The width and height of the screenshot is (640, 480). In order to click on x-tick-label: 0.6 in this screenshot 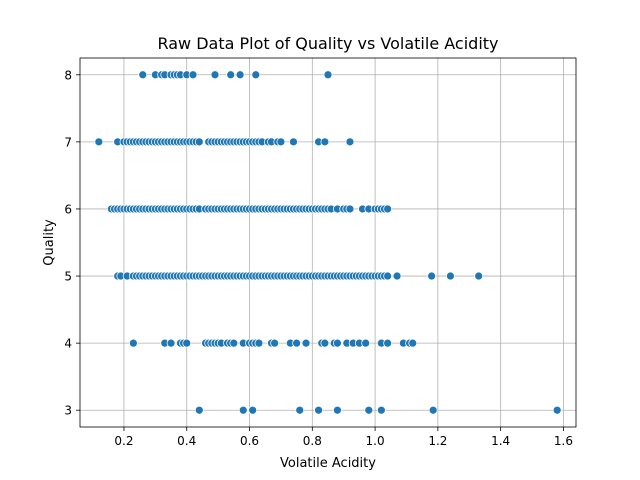, I will do `click(249, 441)`.